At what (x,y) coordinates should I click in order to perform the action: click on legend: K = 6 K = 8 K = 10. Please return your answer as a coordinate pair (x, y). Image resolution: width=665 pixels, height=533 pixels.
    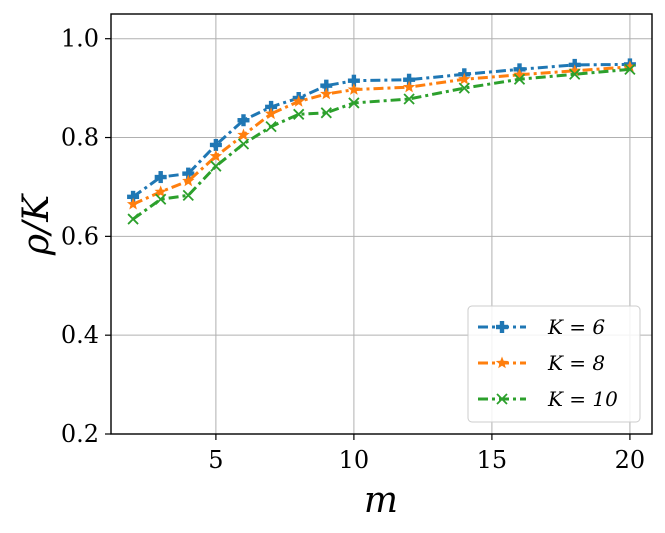
    Looking at the image, I should click on (554, 364).